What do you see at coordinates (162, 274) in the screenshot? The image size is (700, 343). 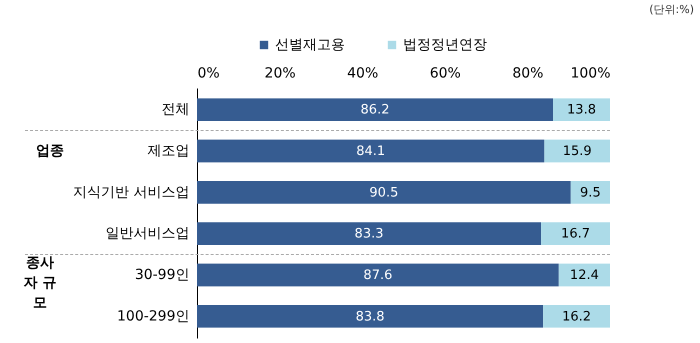 I see `y-tick-label: 30-99인` at bounding box center [162, 274].